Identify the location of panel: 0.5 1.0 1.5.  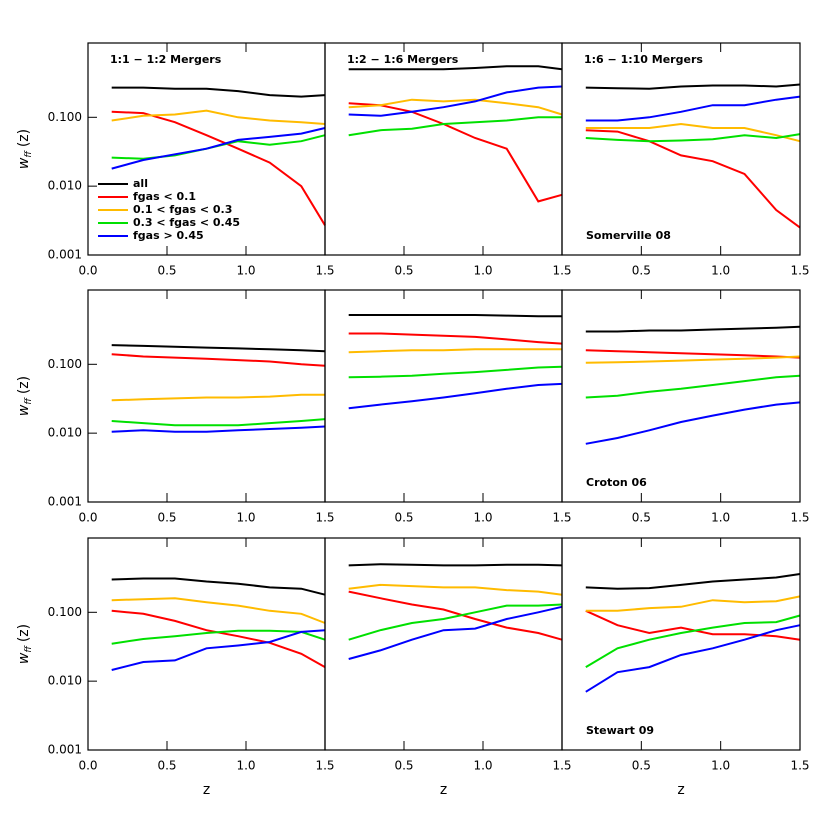
(448, 407).